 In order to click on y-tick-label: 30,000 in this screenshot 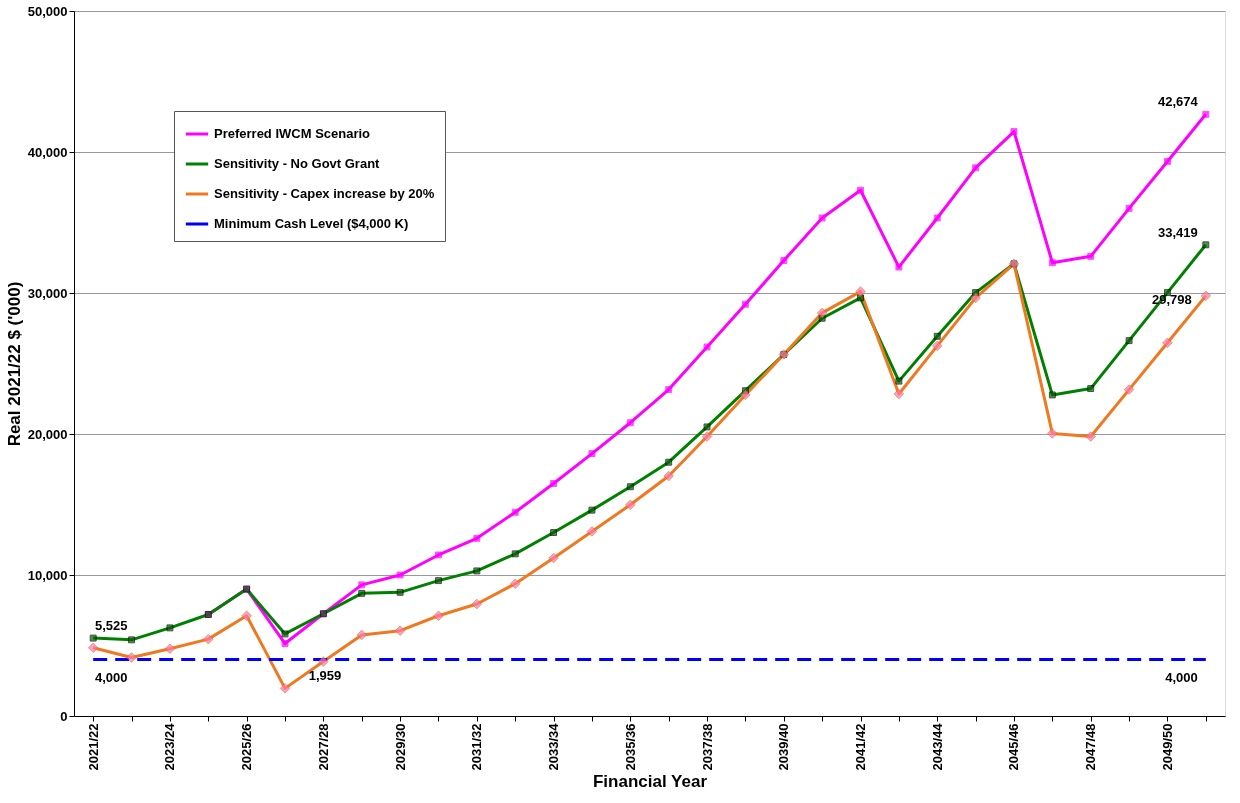, I will do `click(47, 293)`.